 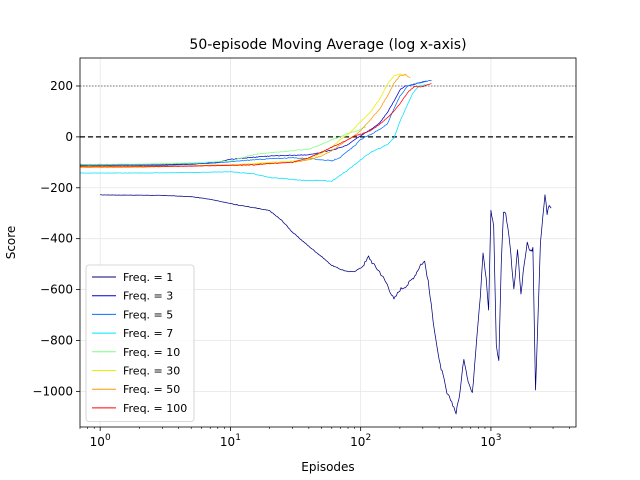 I want to click on x-tick-label: 10², so click(x=360, y=441).